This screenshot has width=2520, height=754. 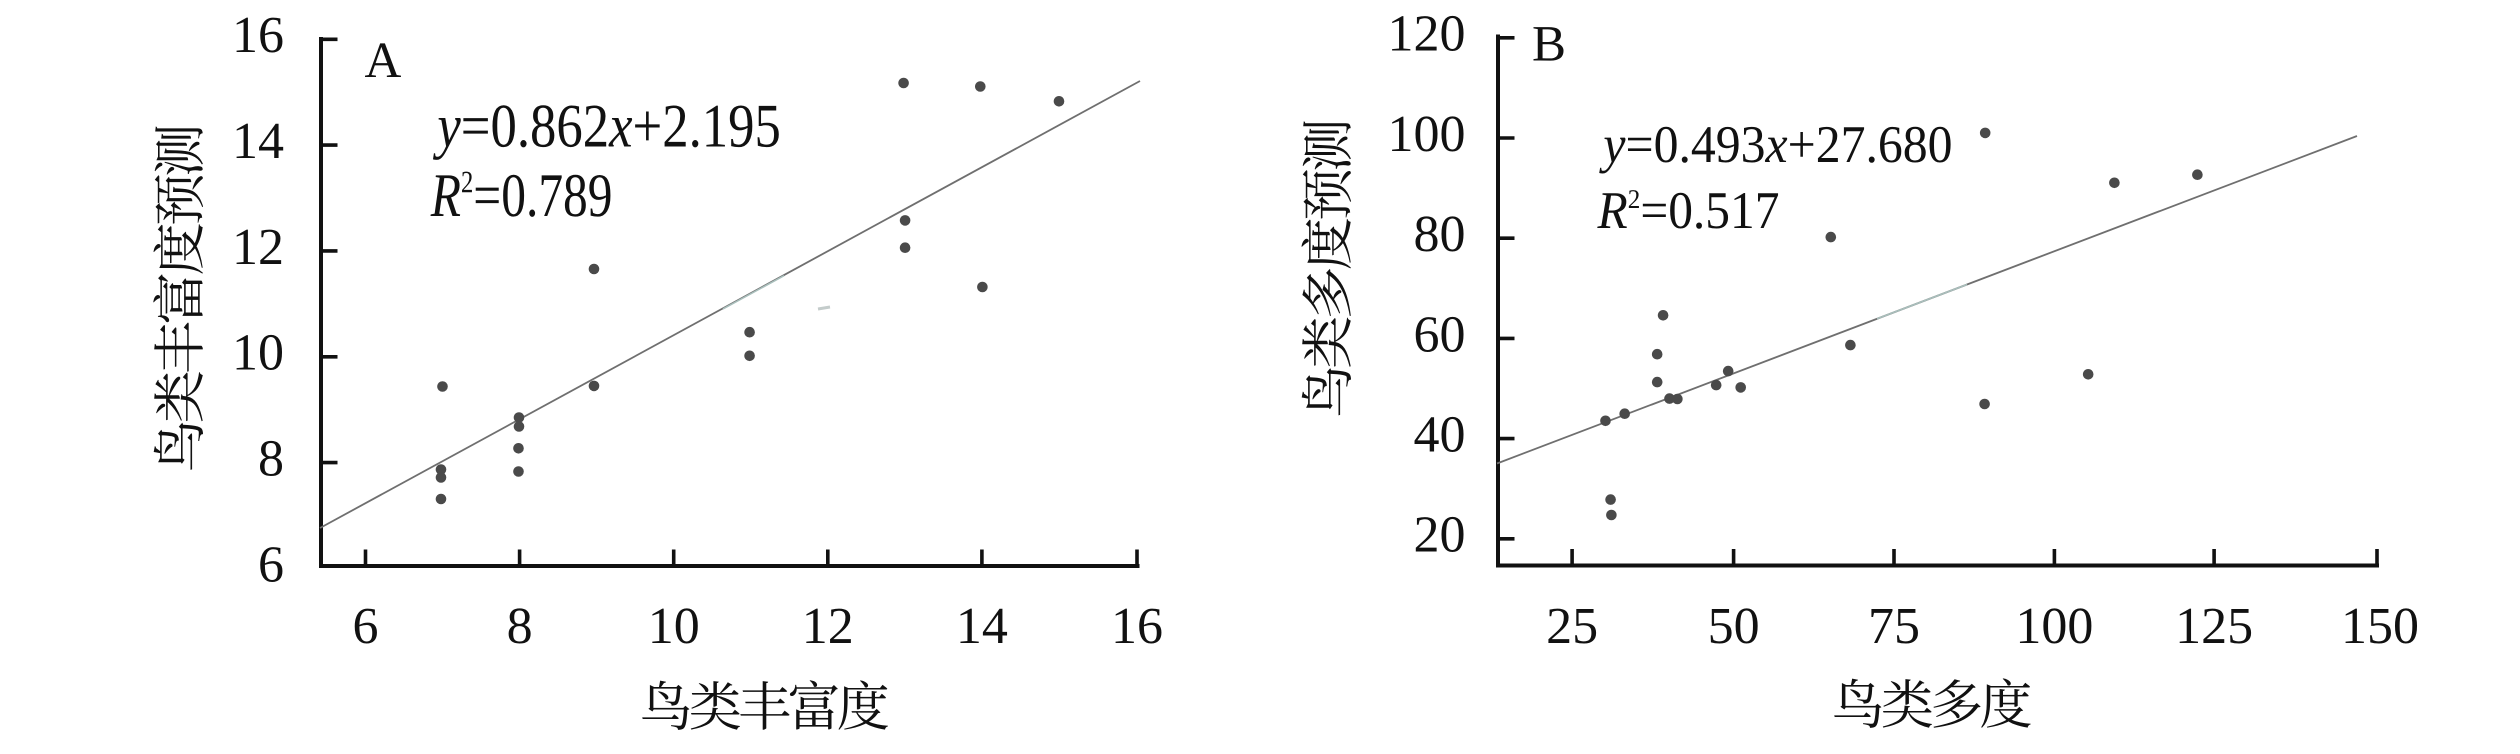 I want to click on svg-text: =0.517, so click(x=1709, y=211).